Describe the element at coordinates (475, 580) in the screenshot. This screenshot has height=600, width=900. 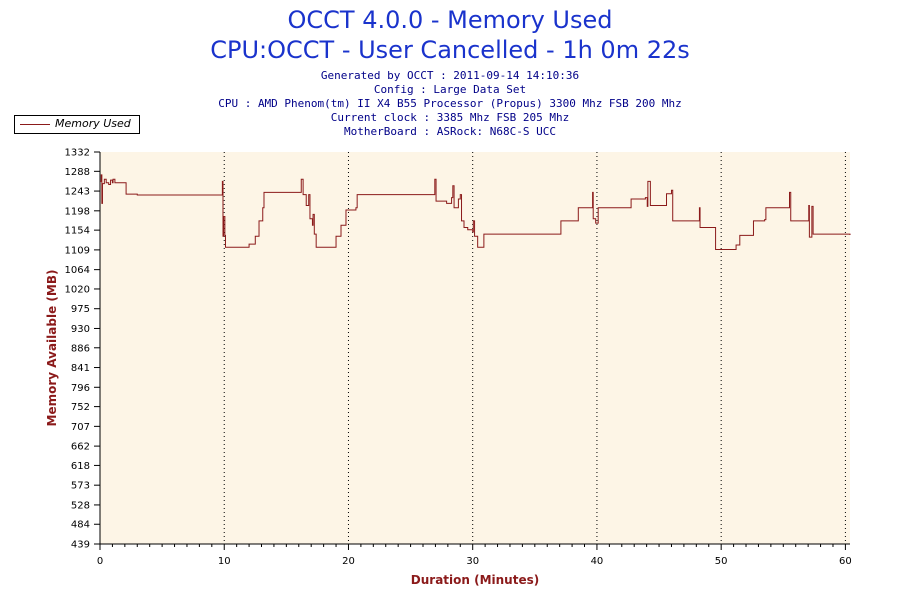
I see `x-axis-title: Duration (Minutes)` at that location.